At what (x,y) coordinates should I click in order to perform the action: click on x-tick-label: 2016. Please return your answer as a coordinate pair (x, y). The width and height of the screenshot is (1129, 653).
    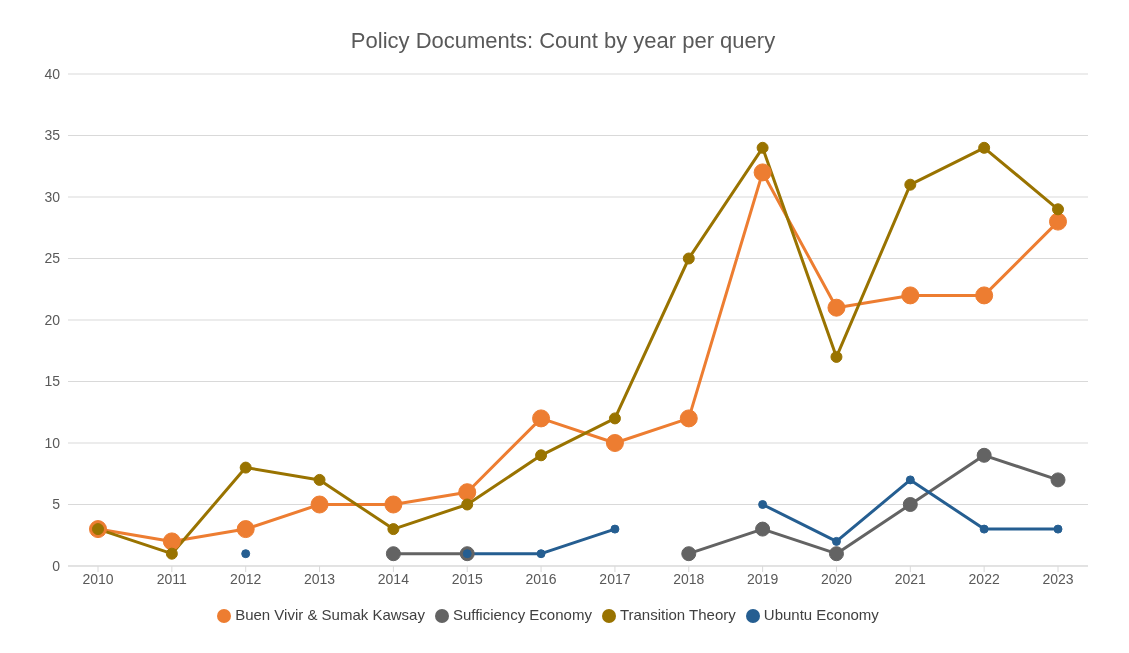
    Looking at the image, I should click on (541, 578).